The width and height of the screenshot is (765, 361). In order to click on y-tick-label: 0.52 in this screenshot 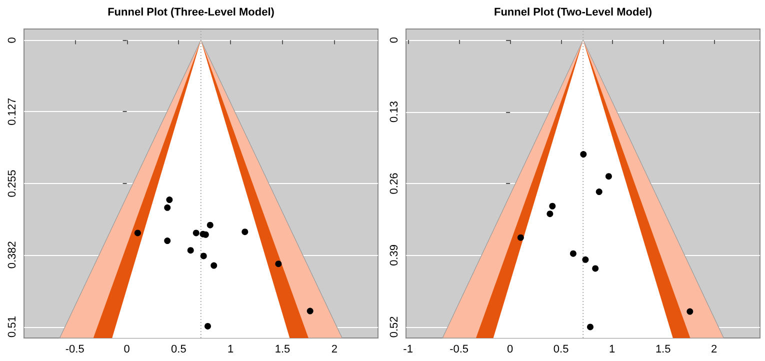, I will do `click(394, 327)`.